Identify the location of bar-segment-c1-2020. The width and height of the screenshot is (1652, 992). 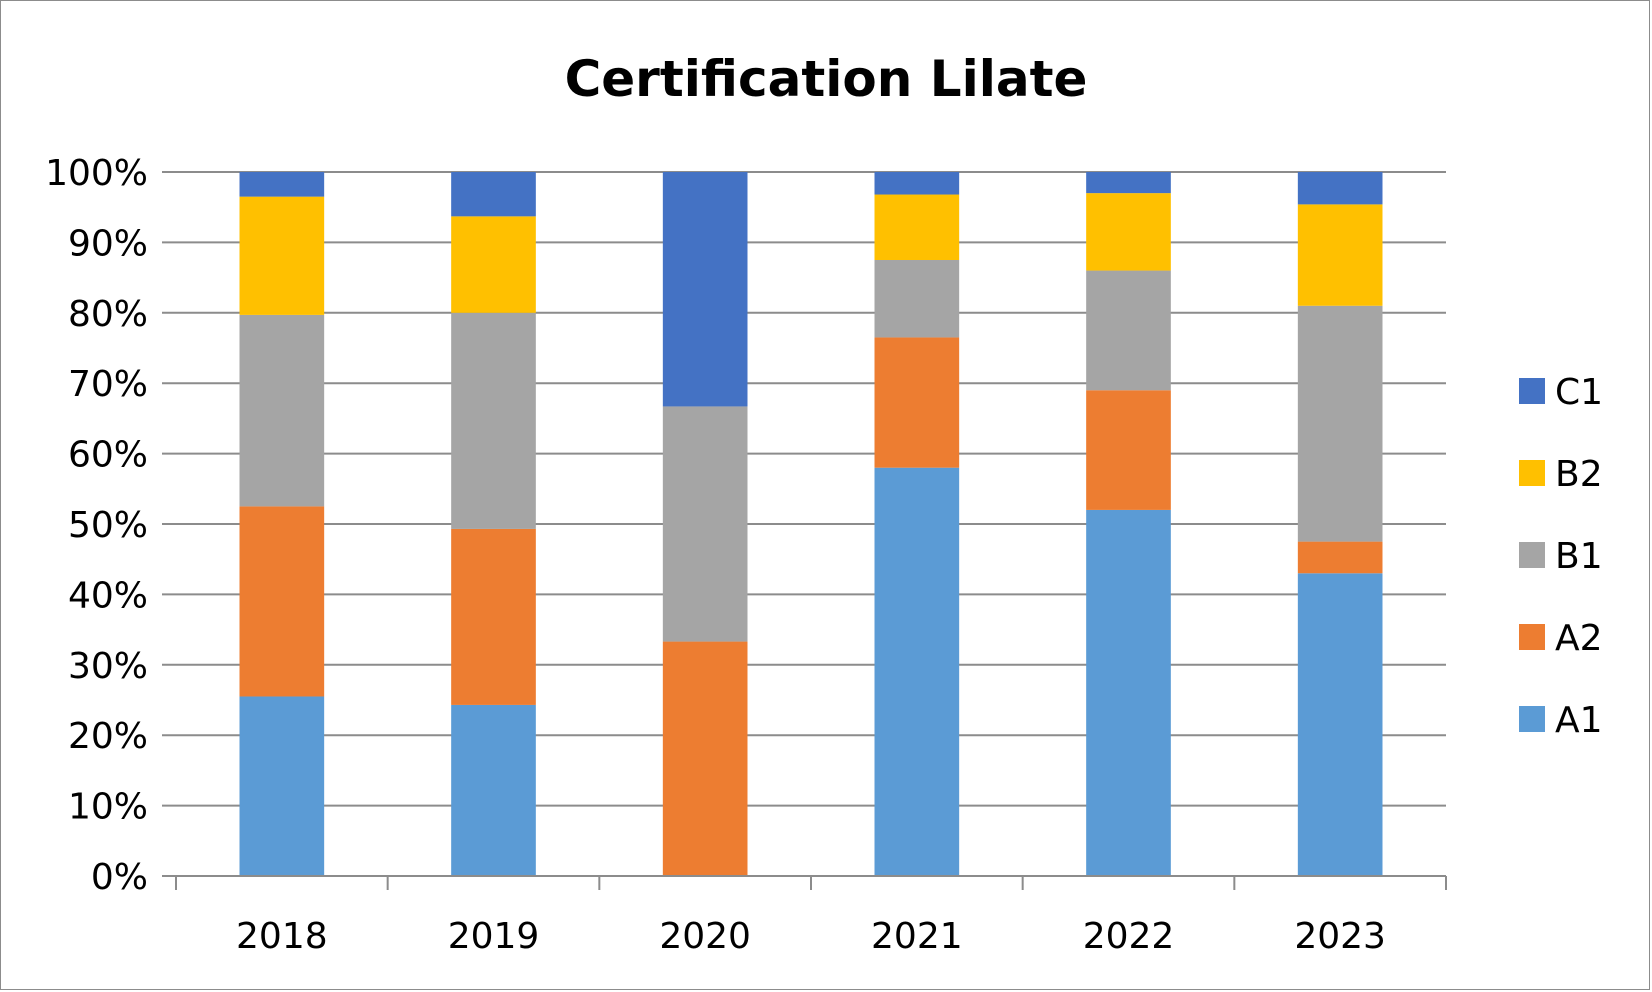
(705, 289).